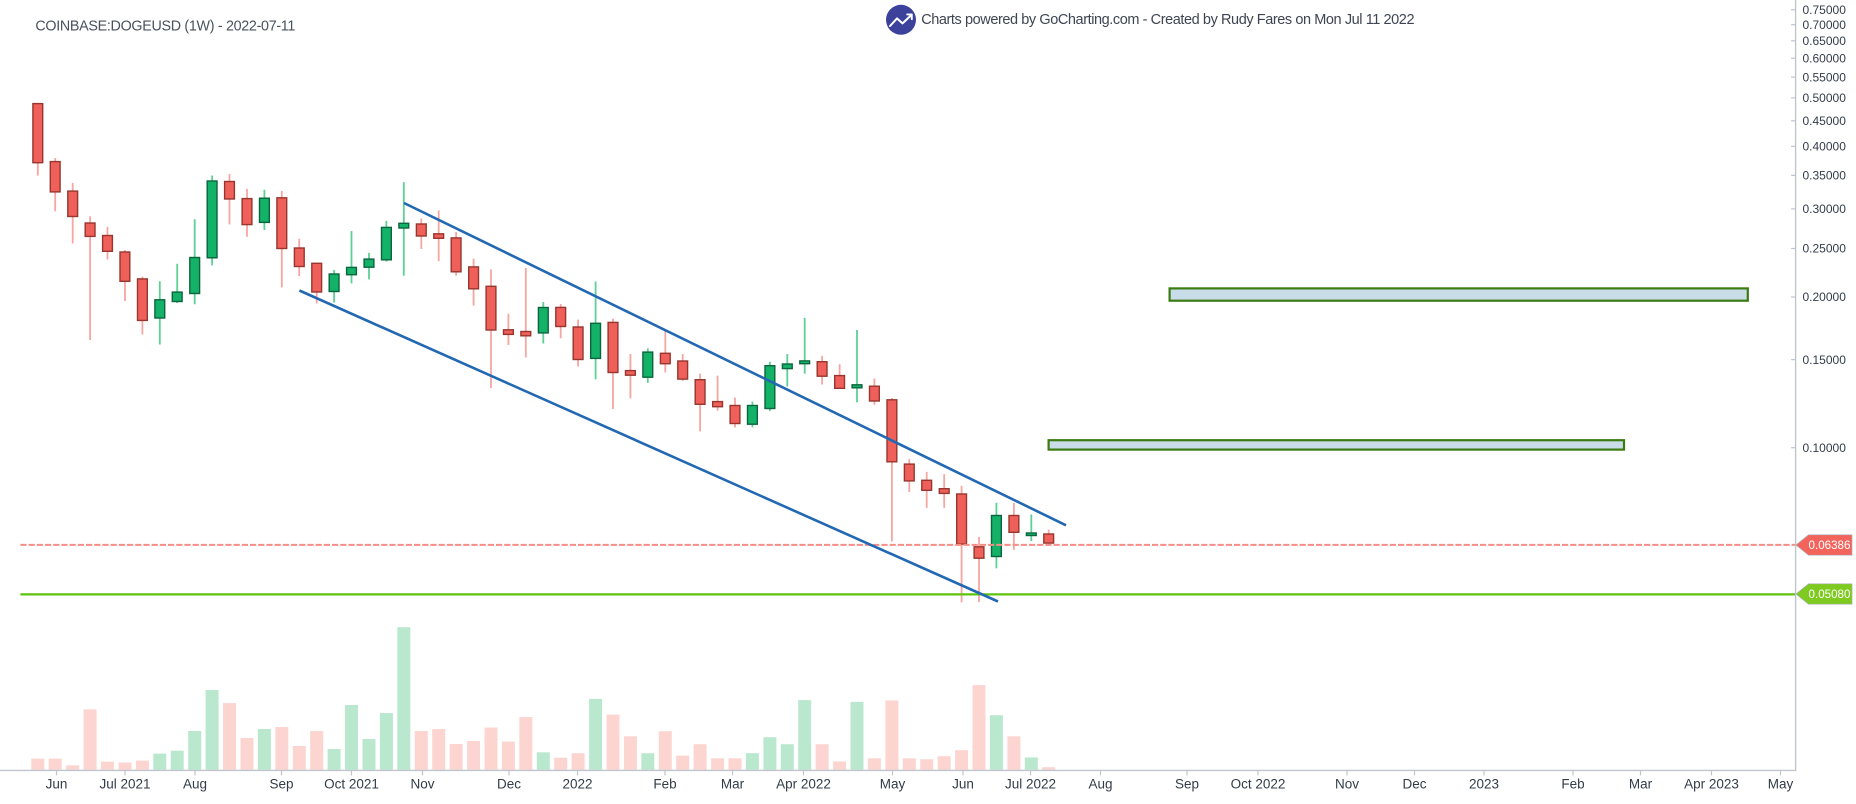 The height and width of the screenshot is (804, 1856). Describe the element at coordinates (1825, 25) in the screenshot. I see `svg-text: 0.70000` at that location.